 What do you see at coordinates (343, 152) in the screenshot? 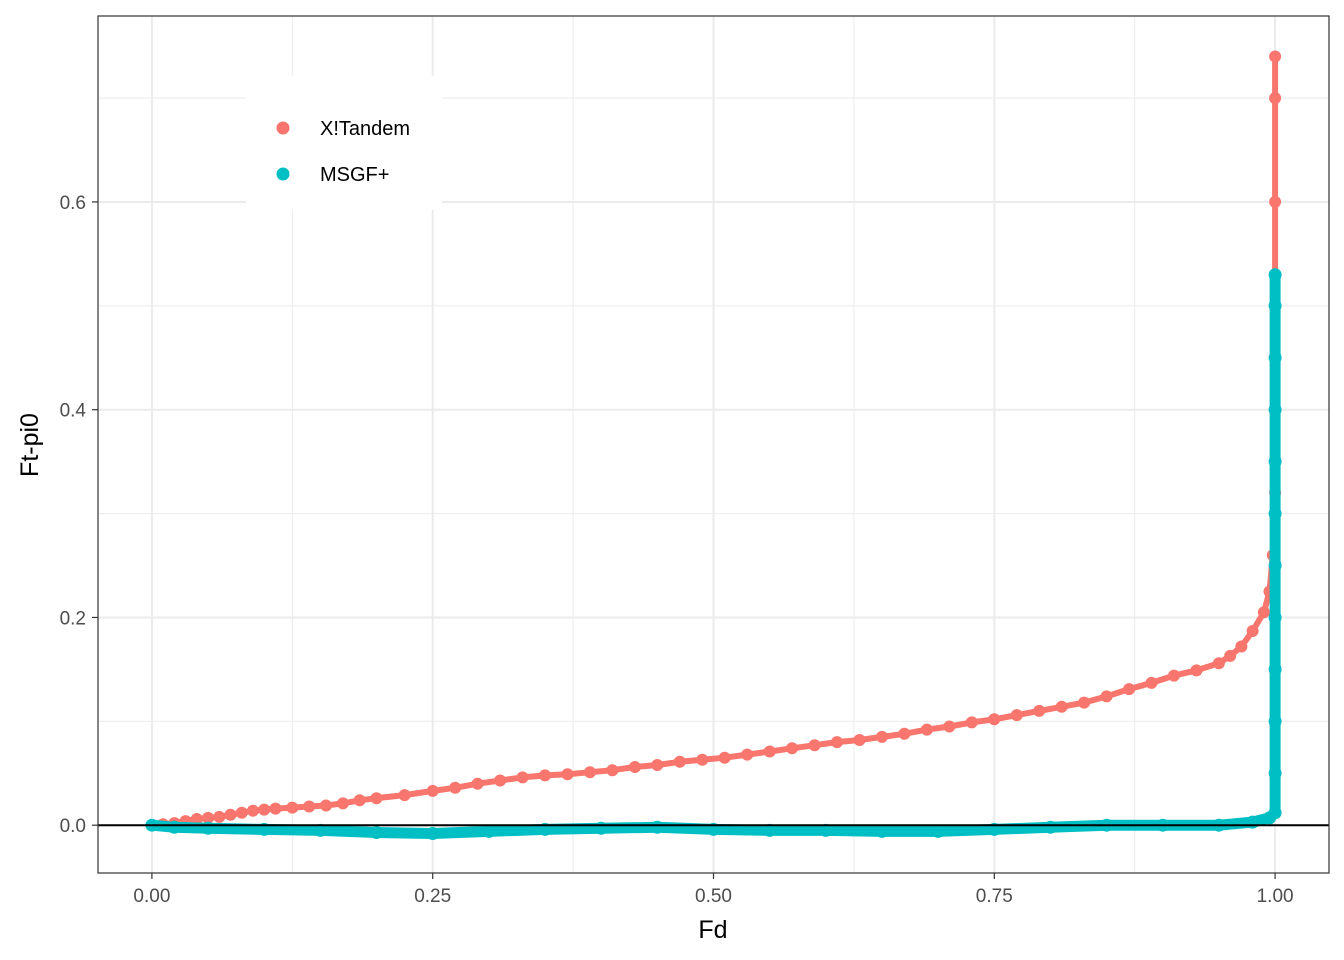
I see `legend-items: X!Tandem MSGF+` at bounding box center [343, 152].